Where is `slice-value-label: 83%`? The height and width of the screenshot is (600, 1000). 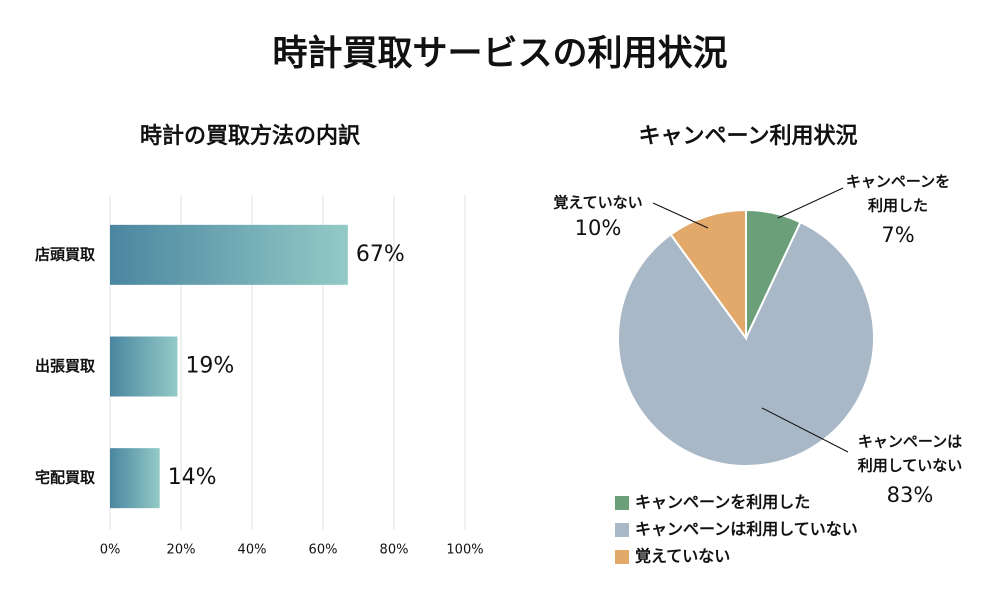 slice-value-label: 83% is located at coordinates (910, 495).